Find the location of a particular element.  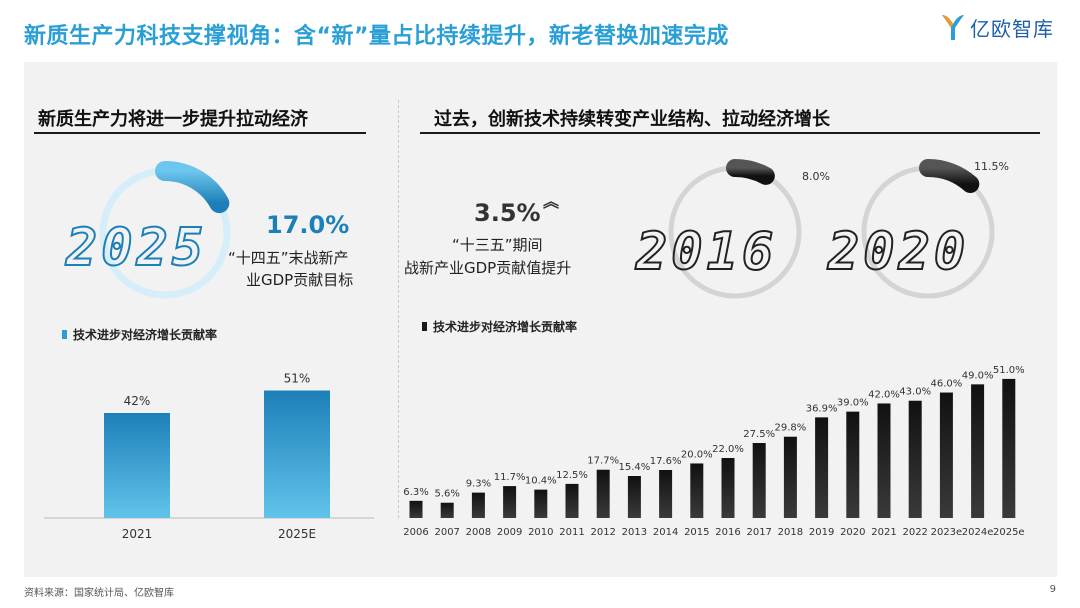

ring-2025-arc is located at coordinates (192, 187).